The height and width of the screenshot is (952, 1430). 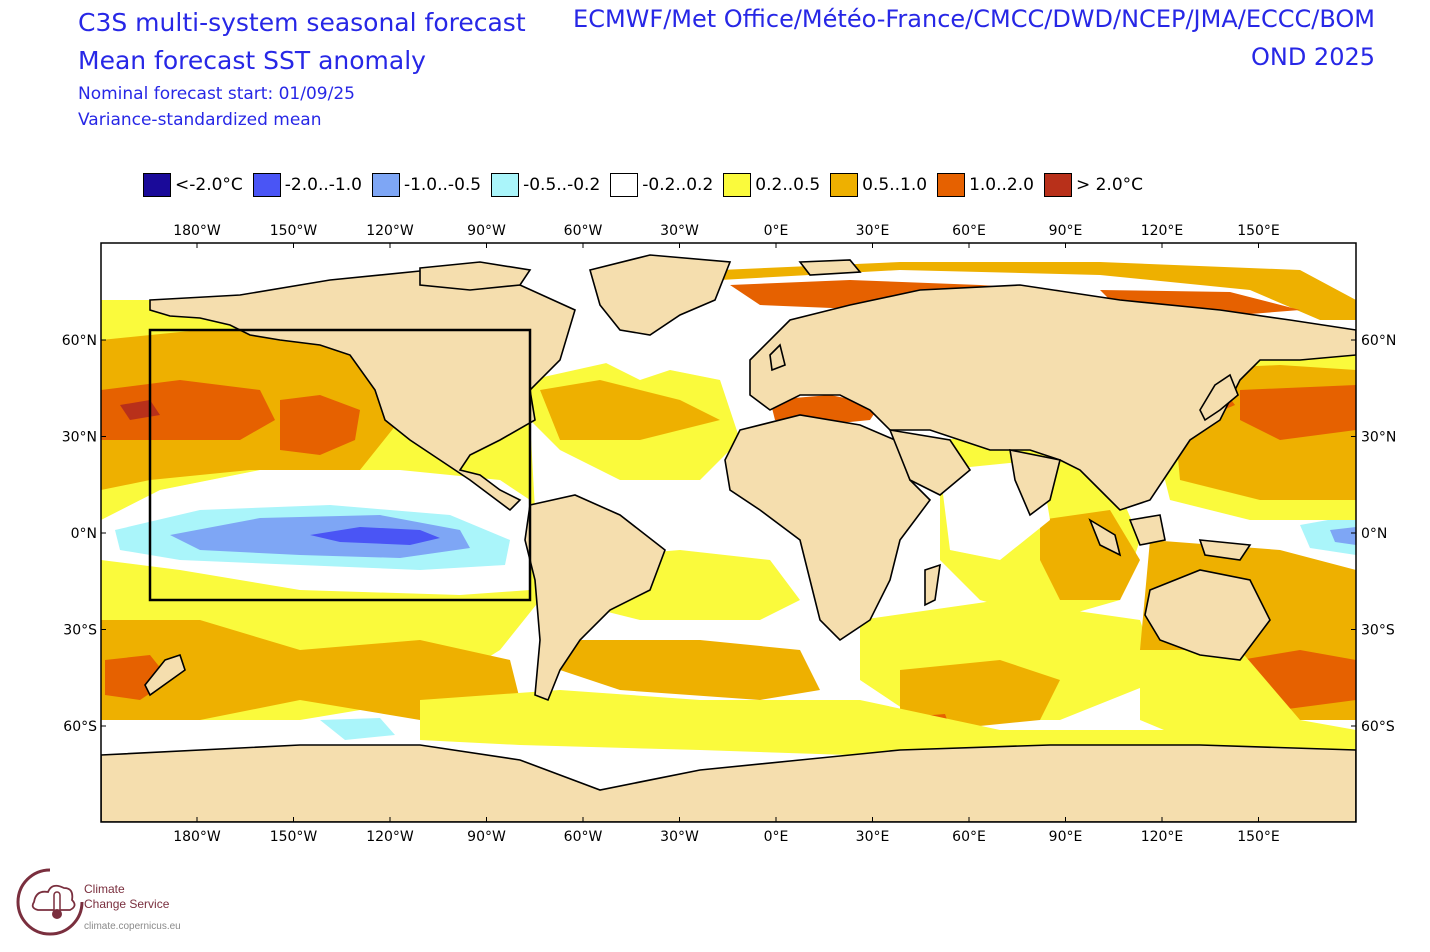 I want to click on legend-item: <-2.0°C, so click(x=193, y=185).